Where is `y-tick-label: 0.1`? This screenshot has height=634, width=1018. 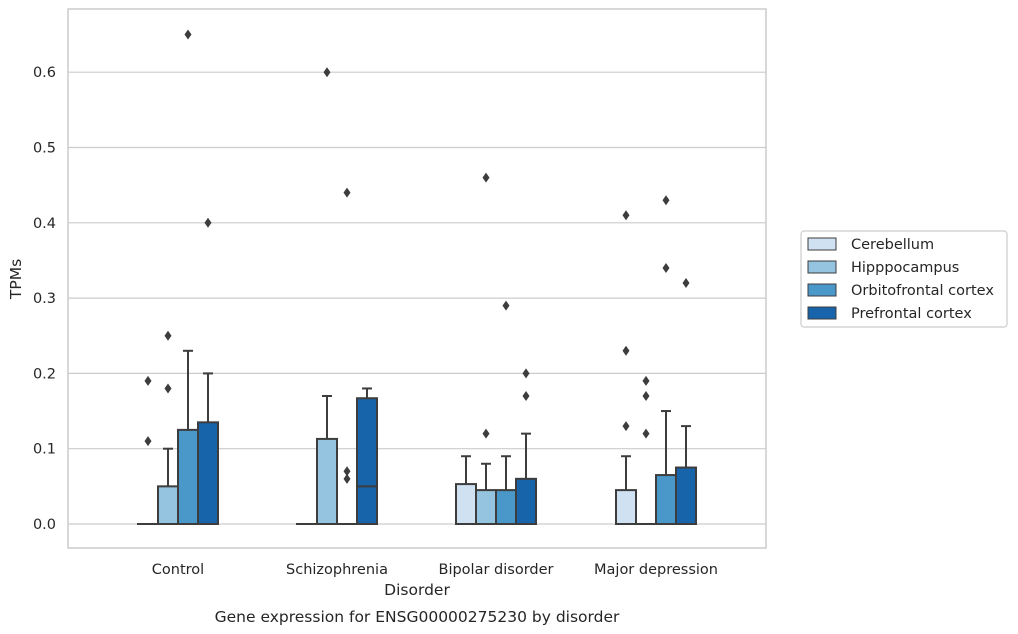
y-tick-label: 0.1 is located at coordinates (44, 450).